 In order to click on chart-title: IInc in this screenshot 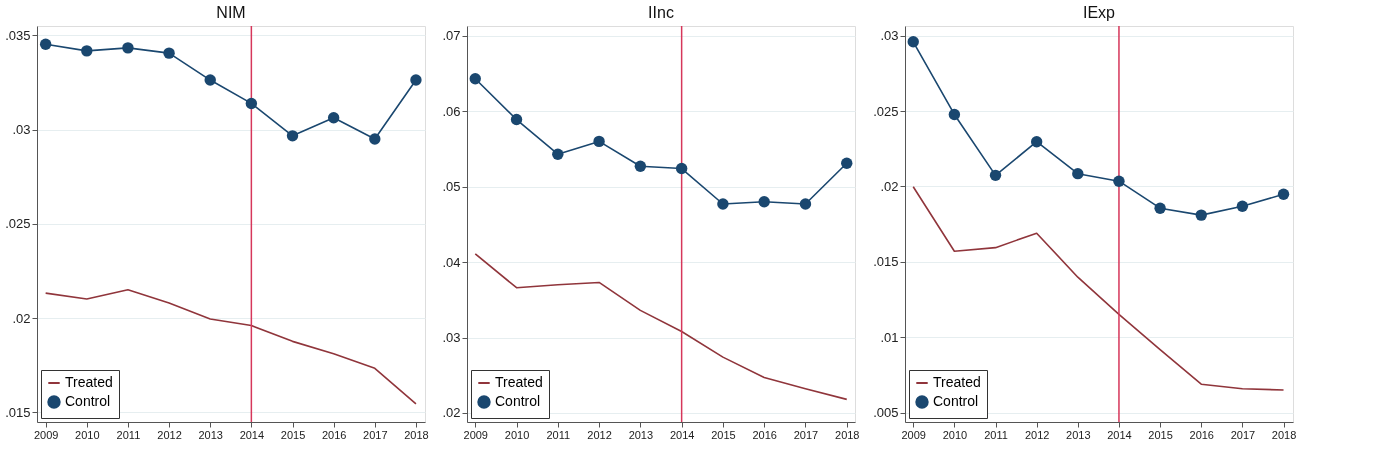, I will do `click(661, 13)`.